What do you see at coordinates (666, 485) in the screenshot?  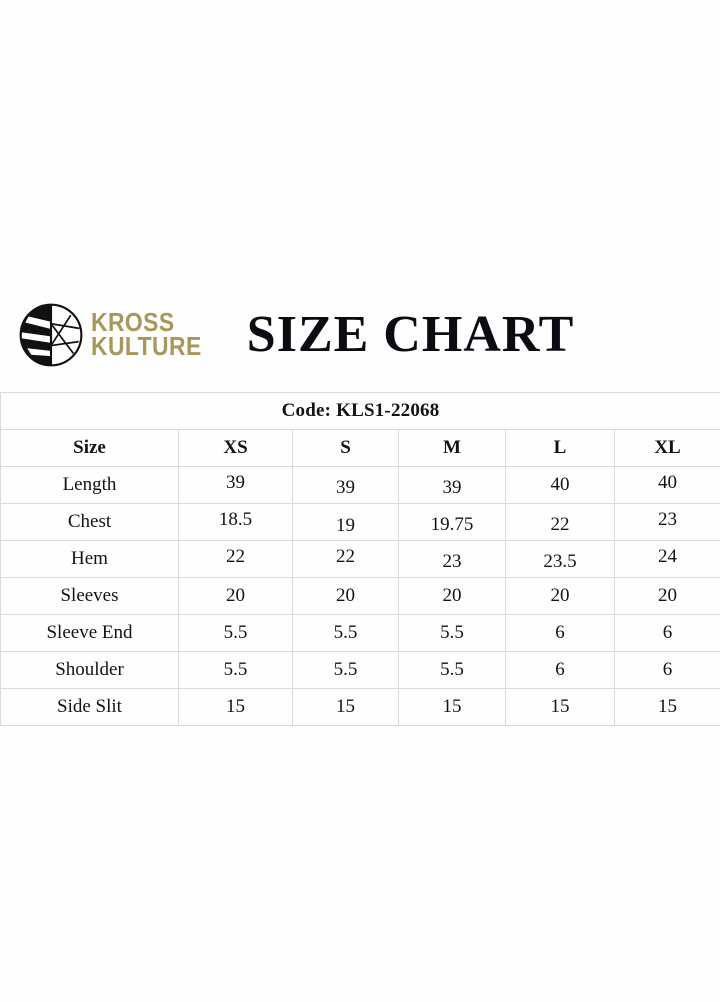 I see `cell-xl: 40` at bounding box center [666, 485].